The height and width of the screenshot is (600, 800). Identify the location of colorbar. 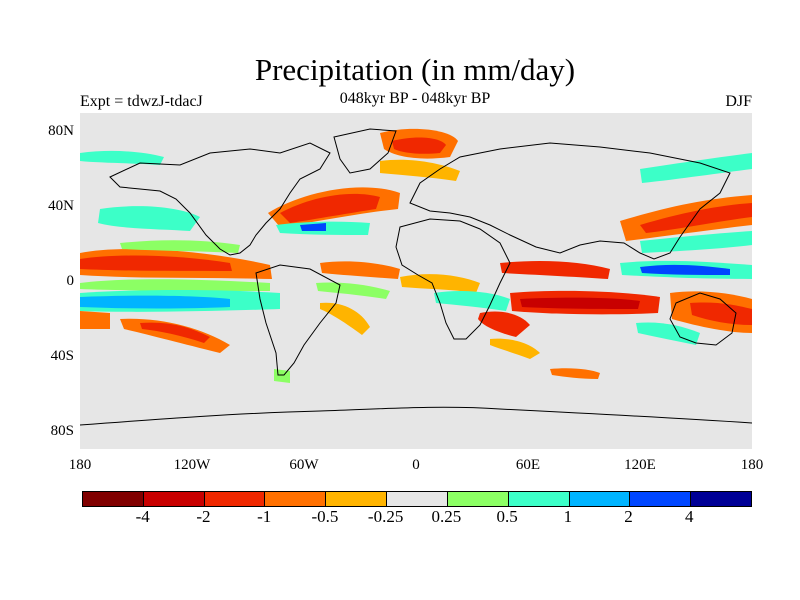
(417, 499).